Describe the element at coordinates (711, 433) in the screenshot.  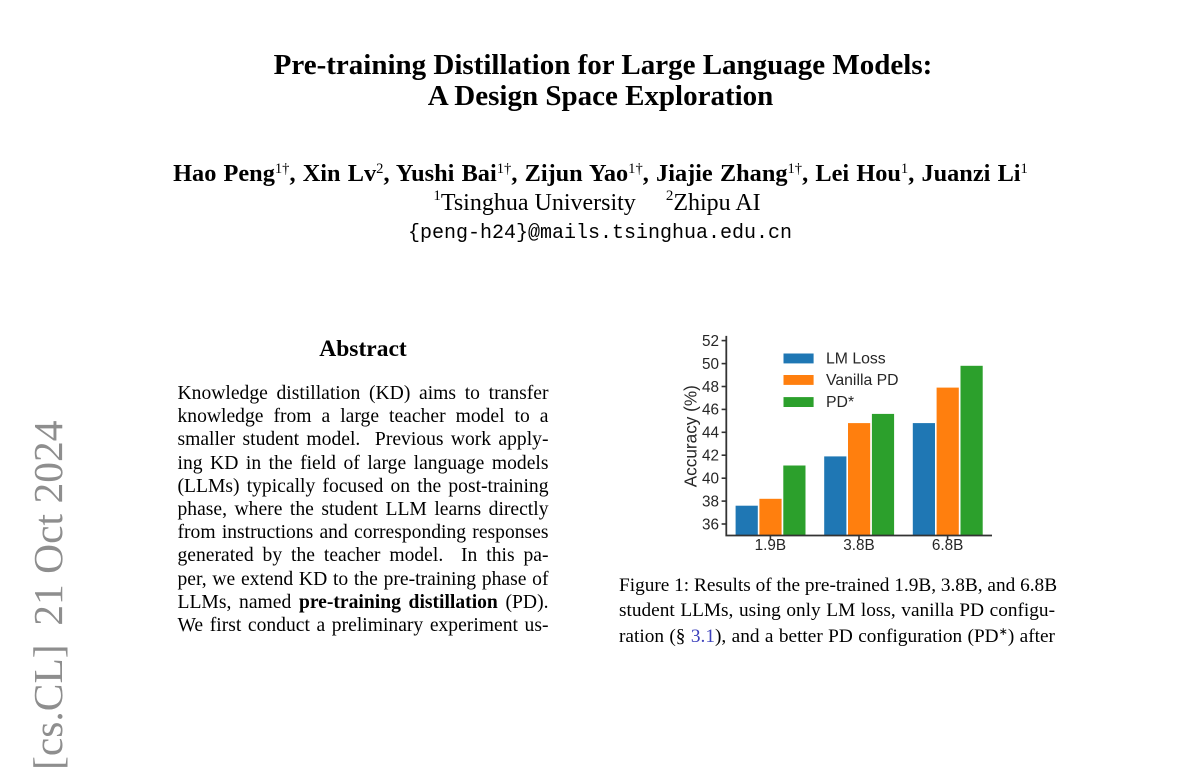
I see `svg-text: 44` at that location.